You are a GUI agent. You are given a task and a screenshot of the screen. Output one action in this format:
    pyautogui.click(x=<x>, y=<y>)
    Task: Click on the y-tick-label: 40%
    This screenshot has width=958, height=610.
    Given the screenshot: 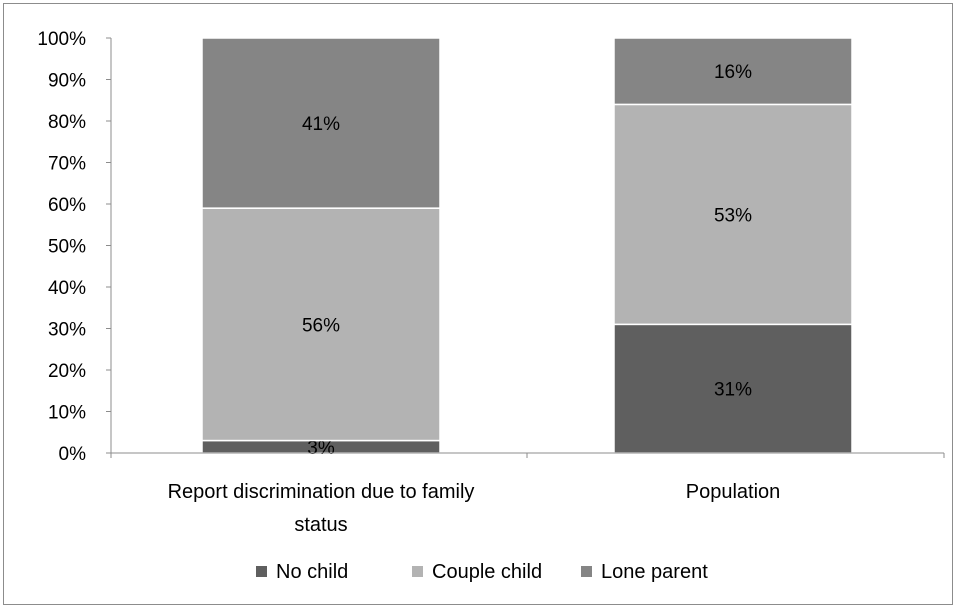 What is the action you would take?
    pyautogui.click(x=67, y=288)
    